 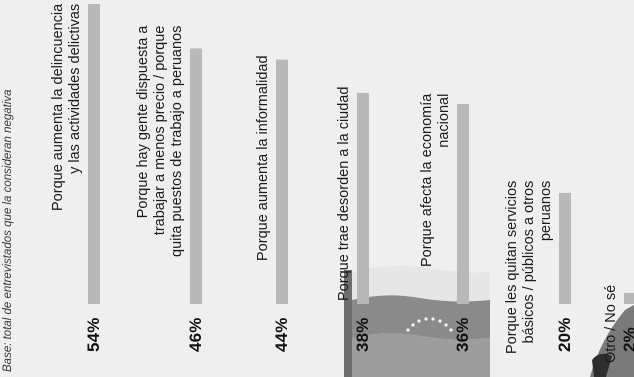 I want to click on flag-graphic, so click(x=489, y=321).